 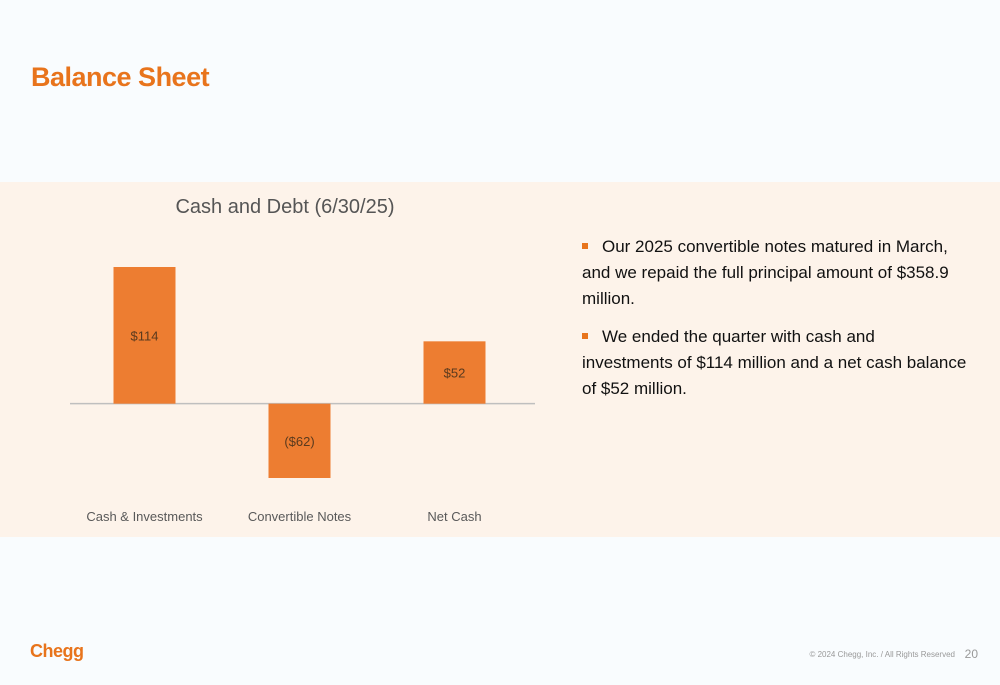 What do you see at coordinates (57, 651) in the screenshot?
I see `chegg-logo: Chegg` at bounding box center [57, 651].